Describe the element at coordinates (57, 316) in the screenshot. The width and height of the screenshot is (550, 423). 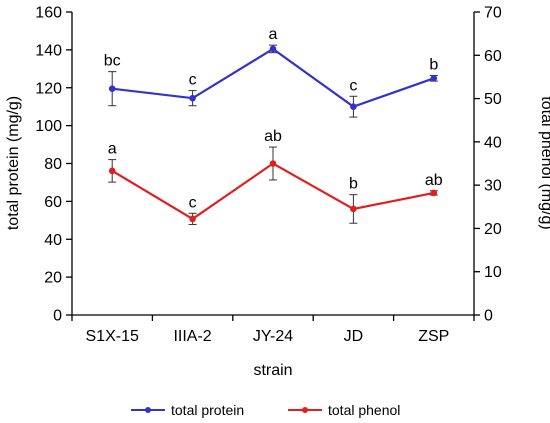
I see `left-tick-label: 0` at that location.